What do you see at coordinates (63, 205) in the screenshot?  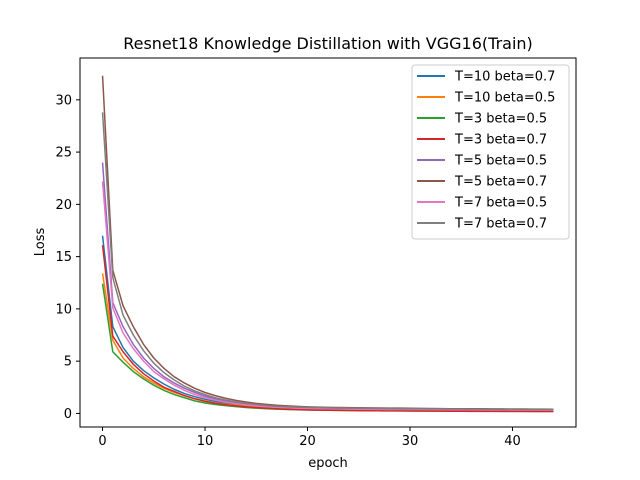 I see `y-tick-label-4: 20` at bounding box center [63, 205].